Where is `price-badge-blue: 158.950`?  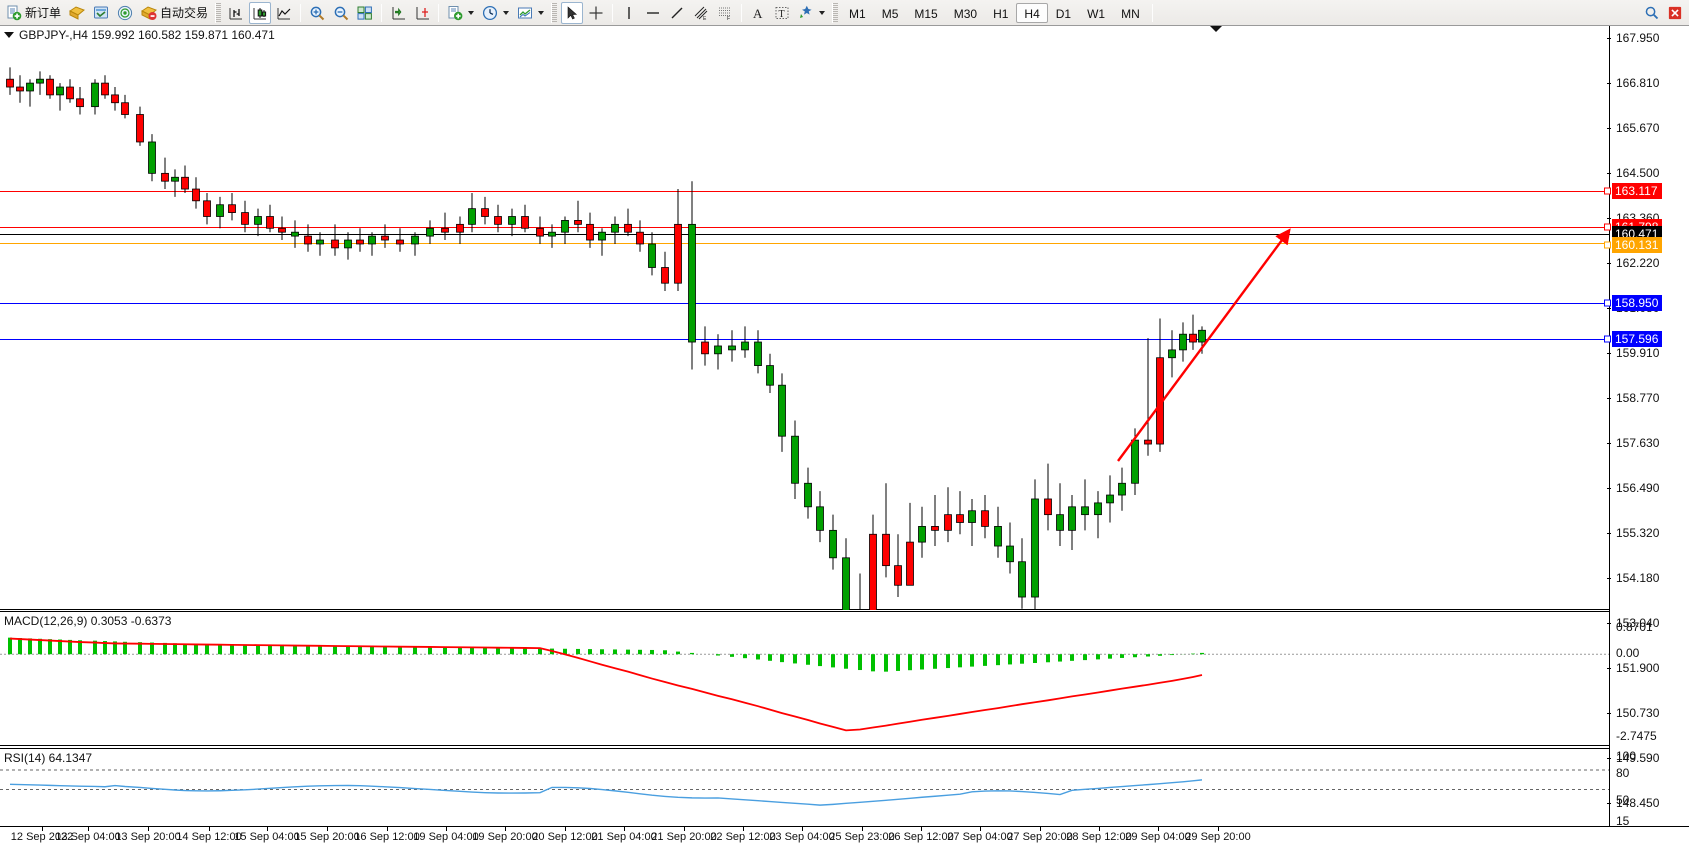
price-badge-blue: 158.950 is located at coordinates (1633, 303).